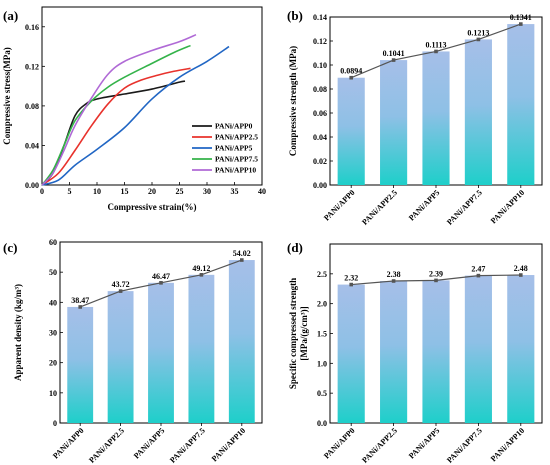 The width and height of the screenshot is (550, 465). Describe the element at coordinates (97, 191) in the screenshot. I see `x-tick-label: 10` at that location.